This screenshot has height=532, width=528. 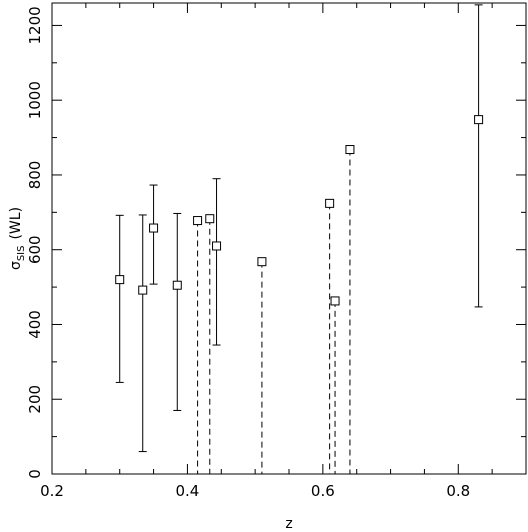 I want to click on x-tick-label: 0.6, so click(x=323, y=491).